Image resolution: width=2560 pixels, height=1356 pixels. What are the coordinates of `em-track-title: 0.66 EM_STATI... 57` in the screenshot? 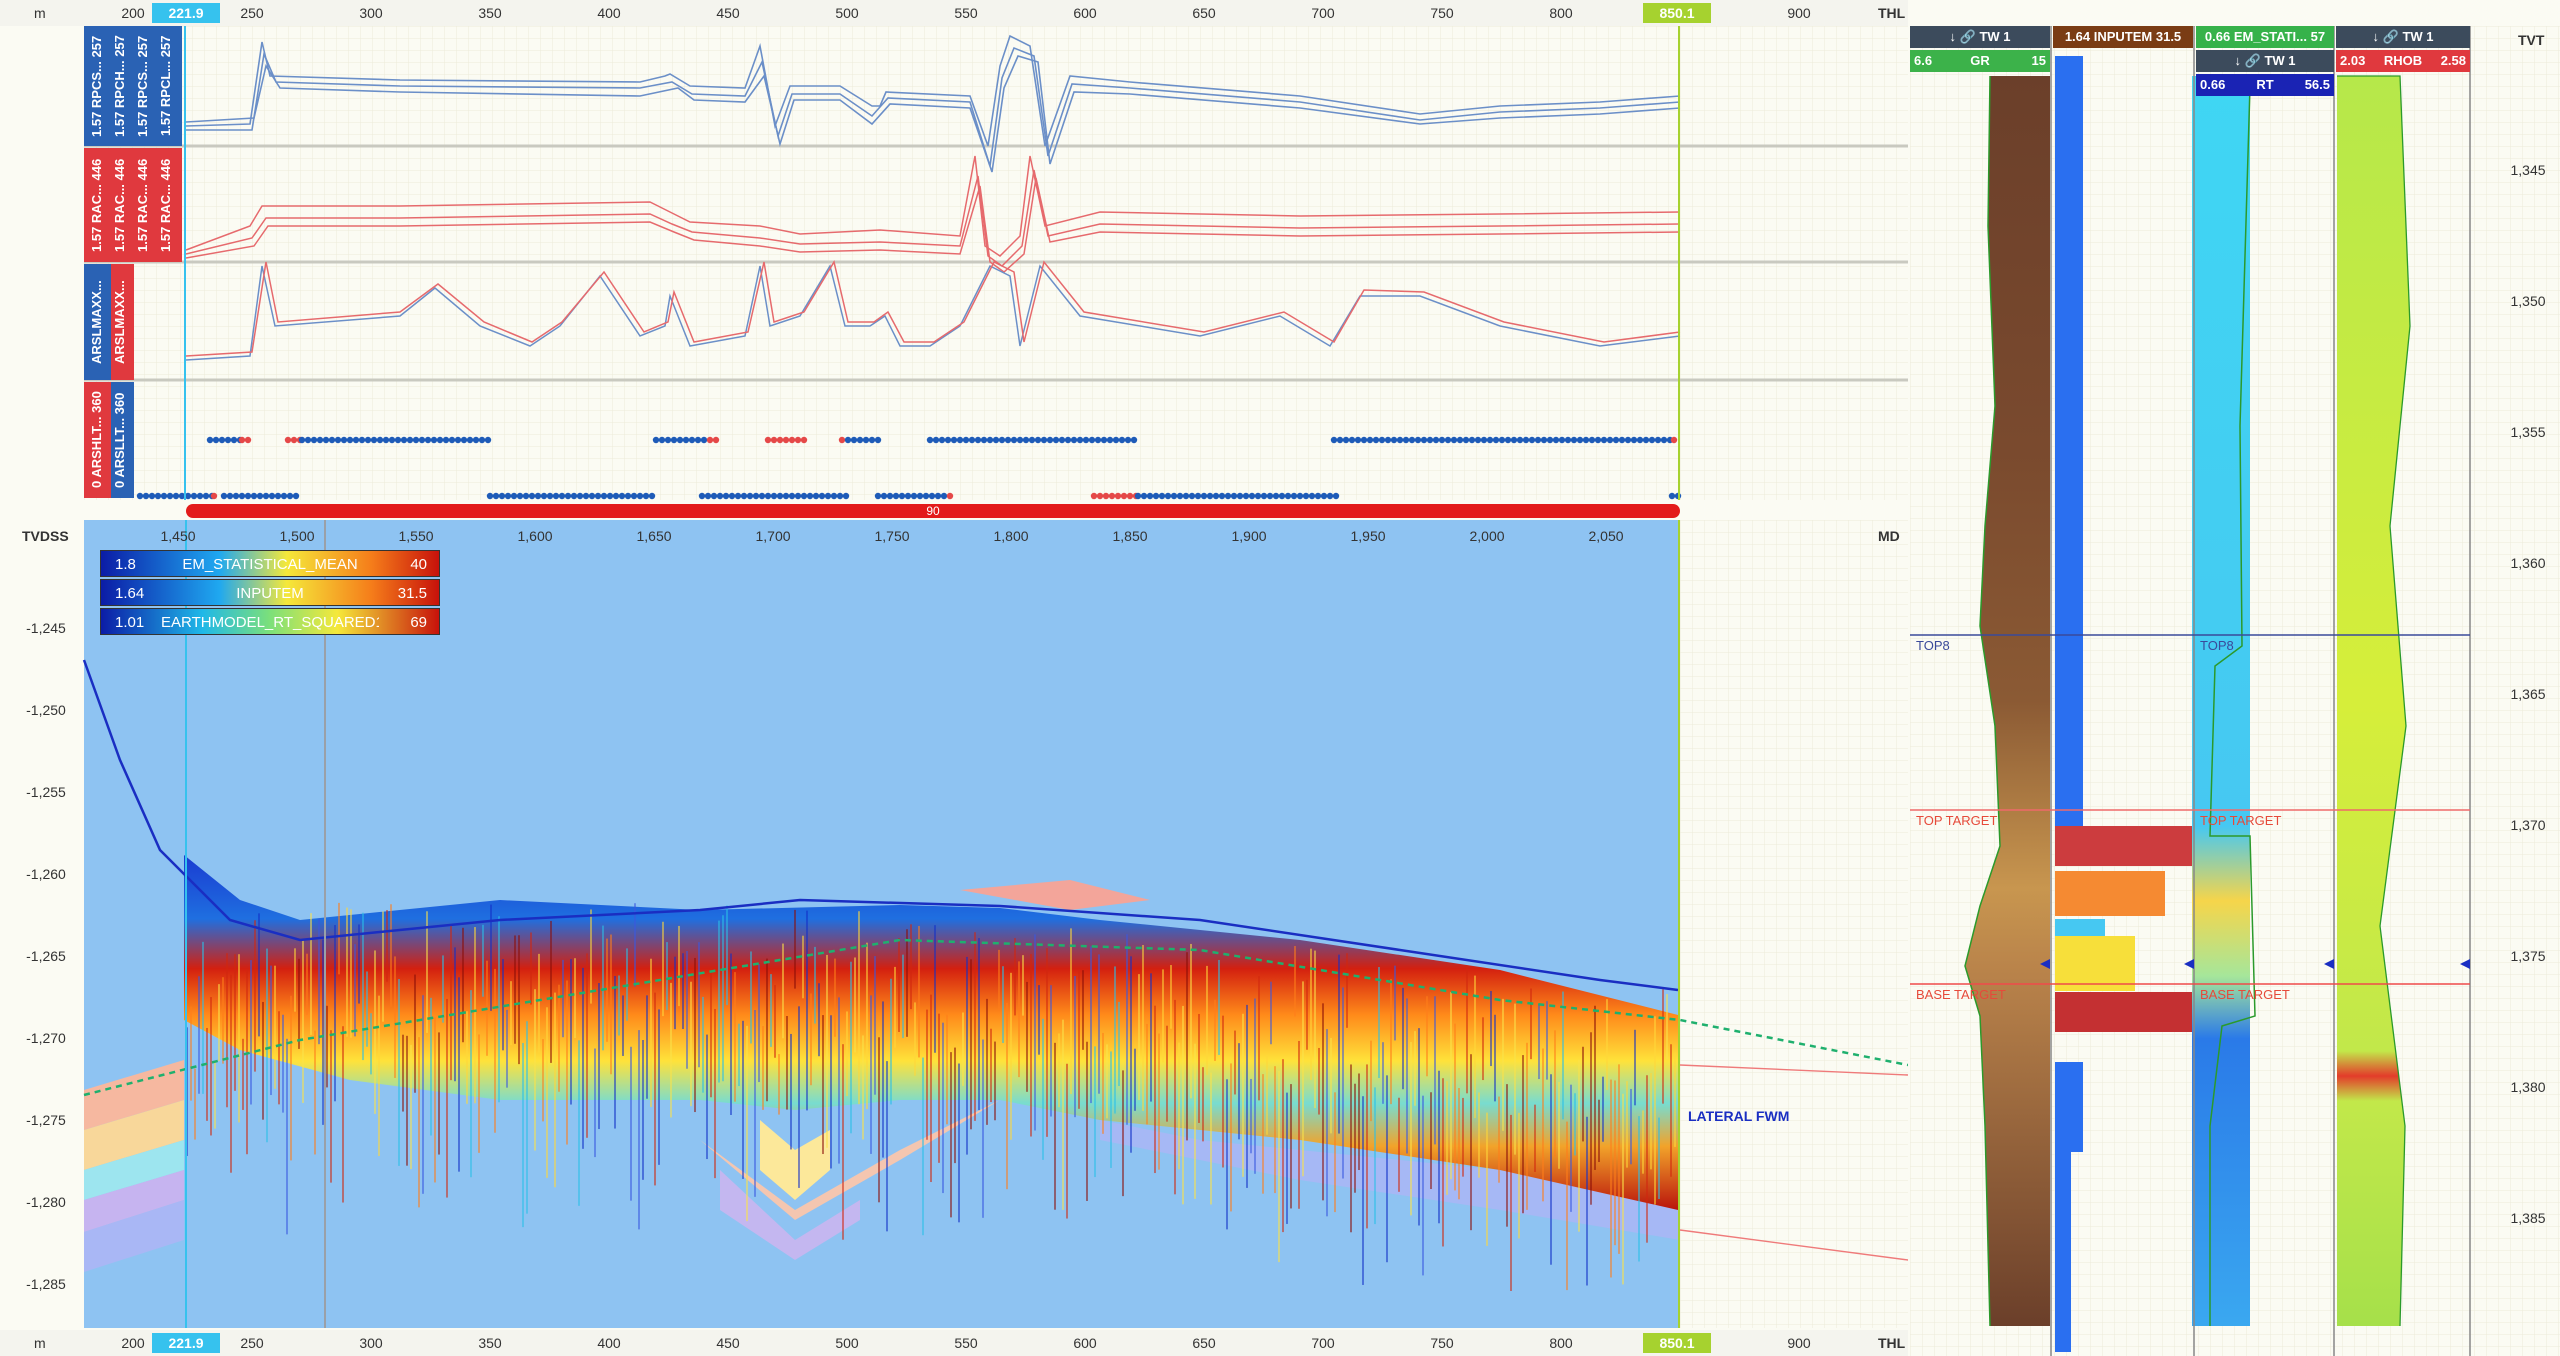 It's located at (2265, 37).